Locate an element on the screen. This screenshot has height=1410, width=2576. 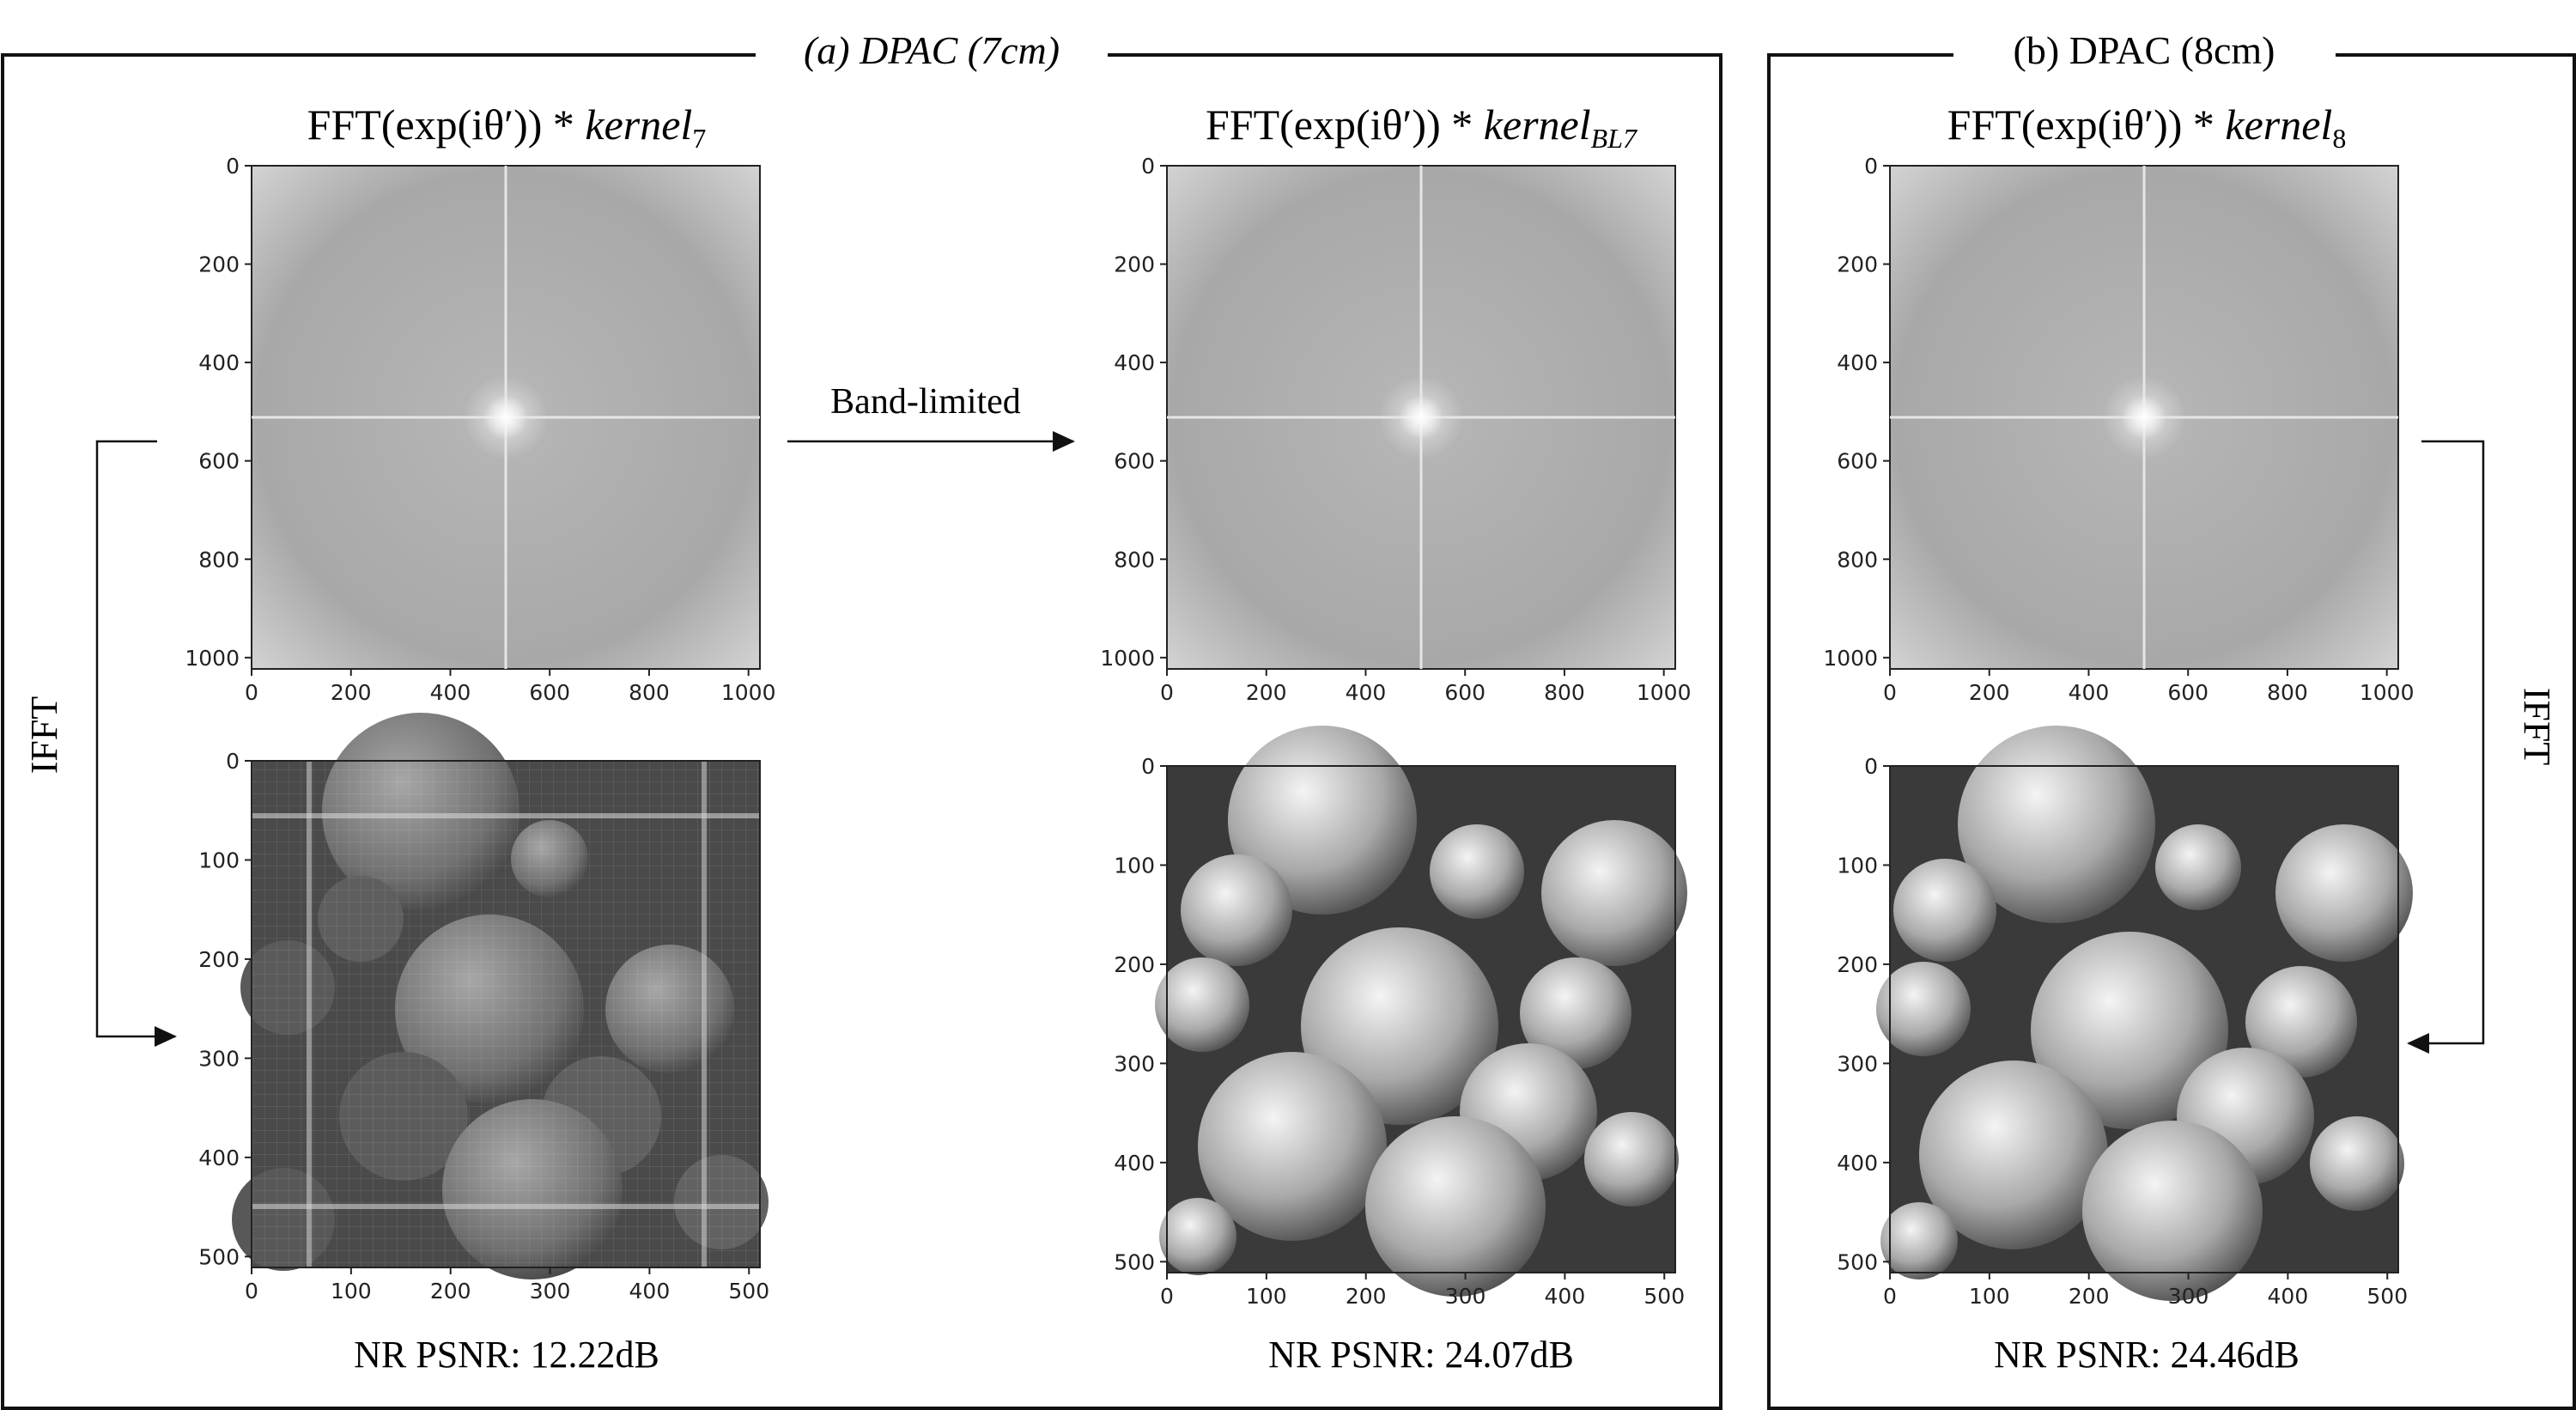
rec1-y-tick-label-300: 300 is located at coordinates (219, 1058).